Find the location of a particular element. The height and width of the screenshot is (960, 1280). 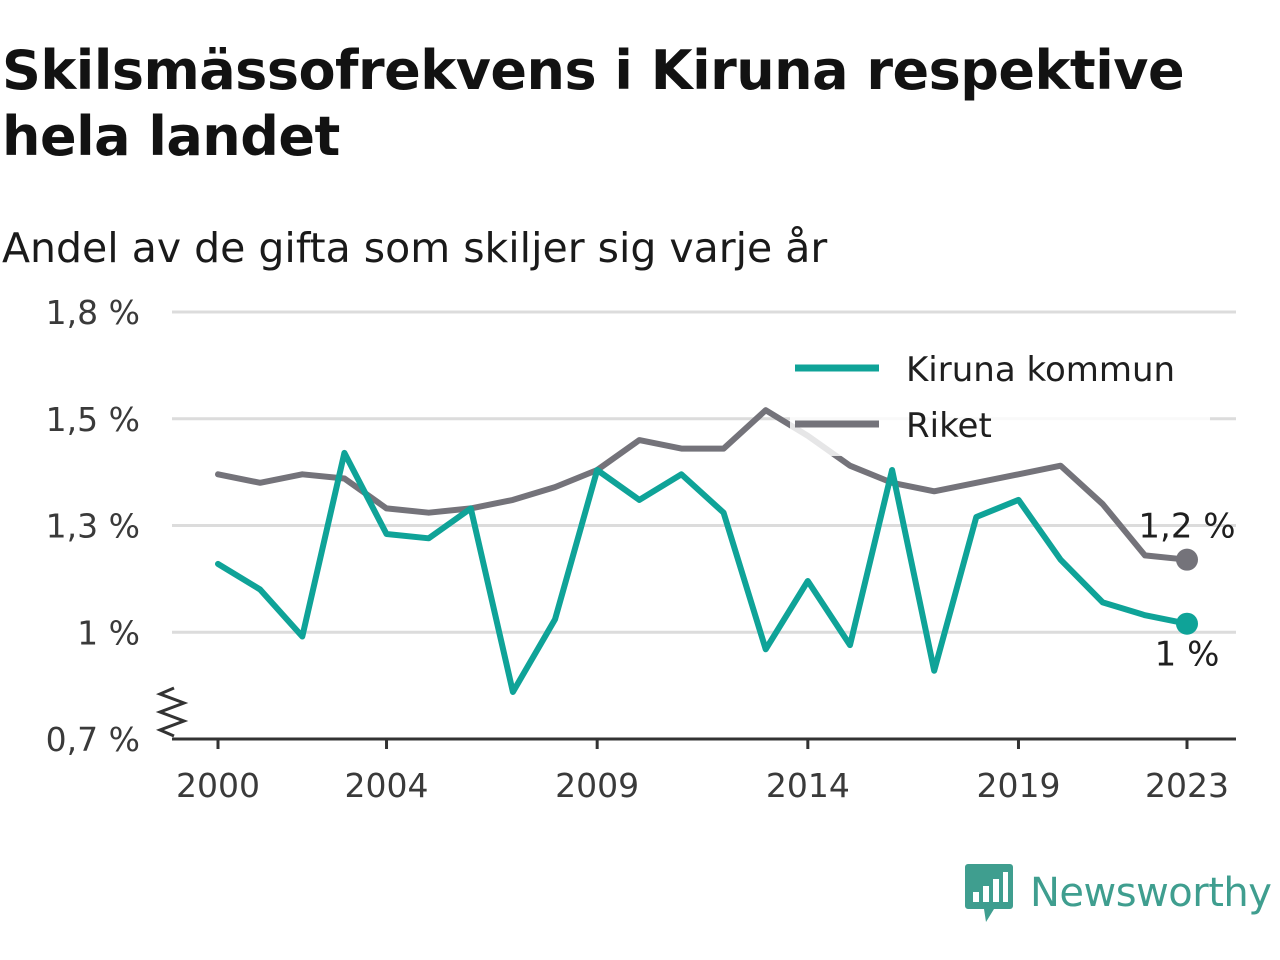

y-tick-label: 1 % is located at coordinates (108, 632).